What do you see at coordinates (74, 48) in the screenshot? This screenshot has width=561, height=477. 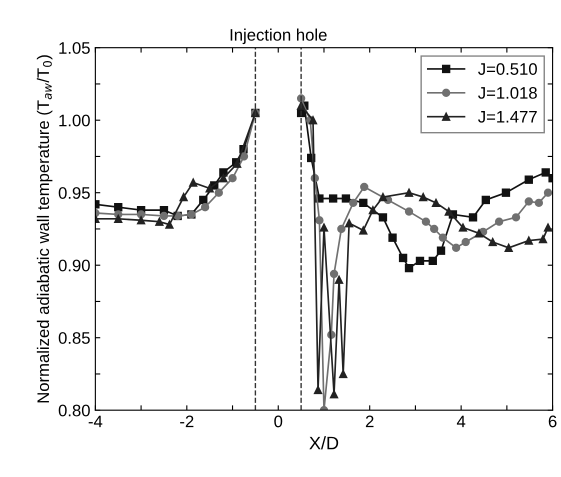 I see `y-tick-label: 1.05` at bounding box center [74, 48].